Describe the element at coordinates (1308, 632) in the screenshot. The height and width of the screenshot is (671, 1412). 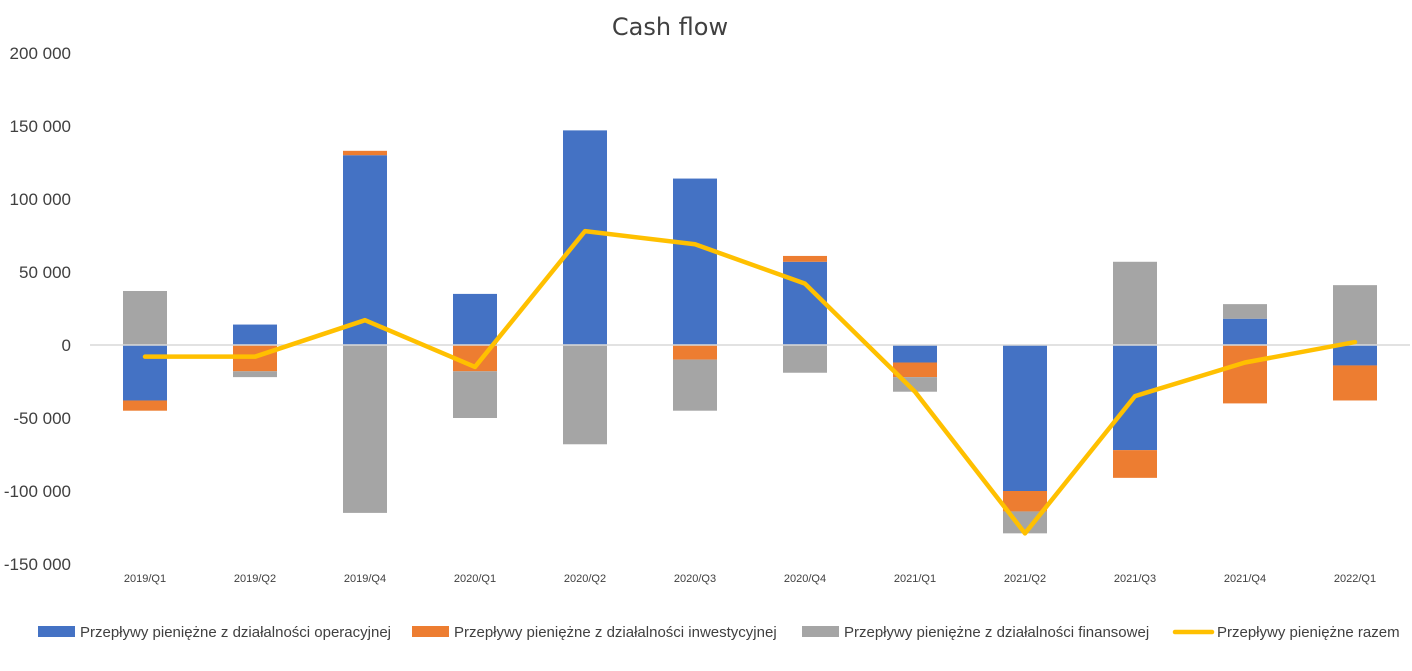
I see `legend-label: Przepływy pieniężne razem` at that location.